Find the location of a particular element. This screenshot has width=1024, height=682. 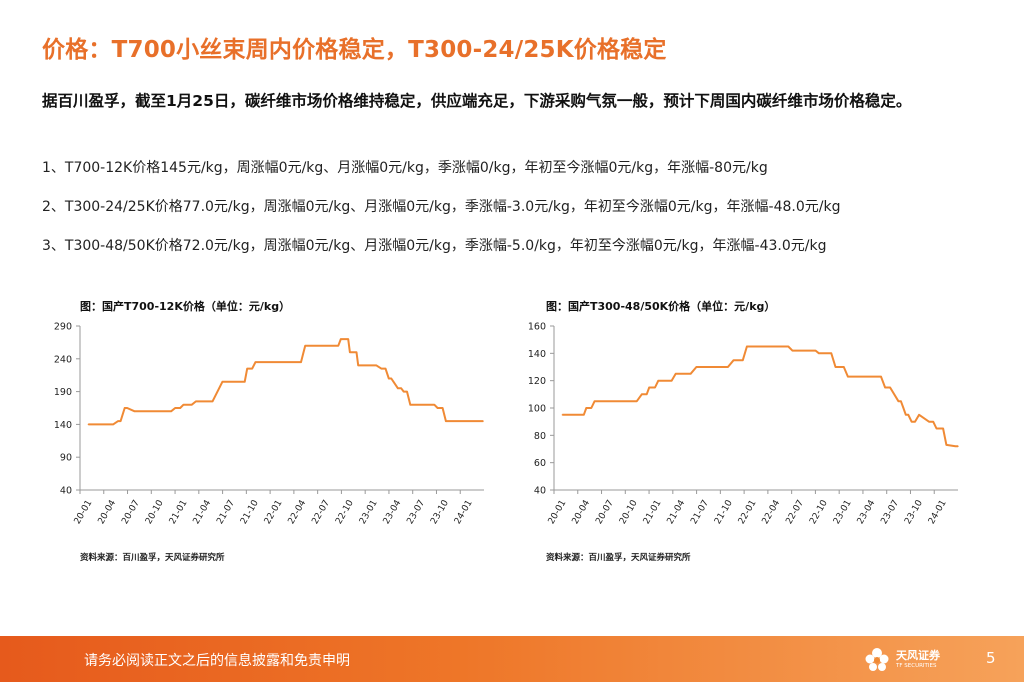

x-tick-label: 22-04 is located at coordinates (772, 512).